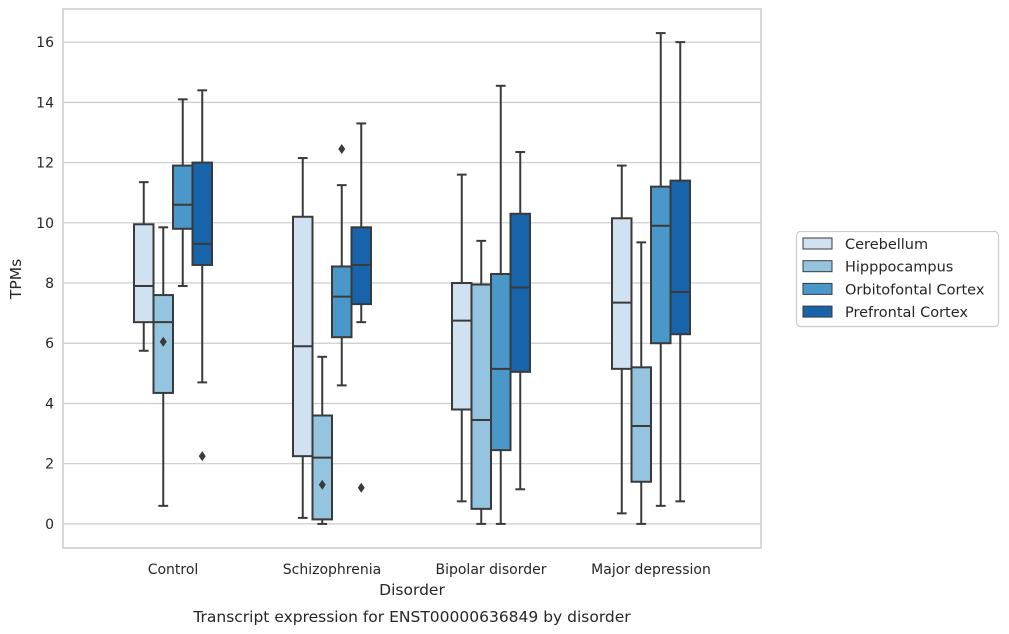  Describe the element at coordinates (45, 43) in the screenshot. I see `y-tick-label: 16` at that location.